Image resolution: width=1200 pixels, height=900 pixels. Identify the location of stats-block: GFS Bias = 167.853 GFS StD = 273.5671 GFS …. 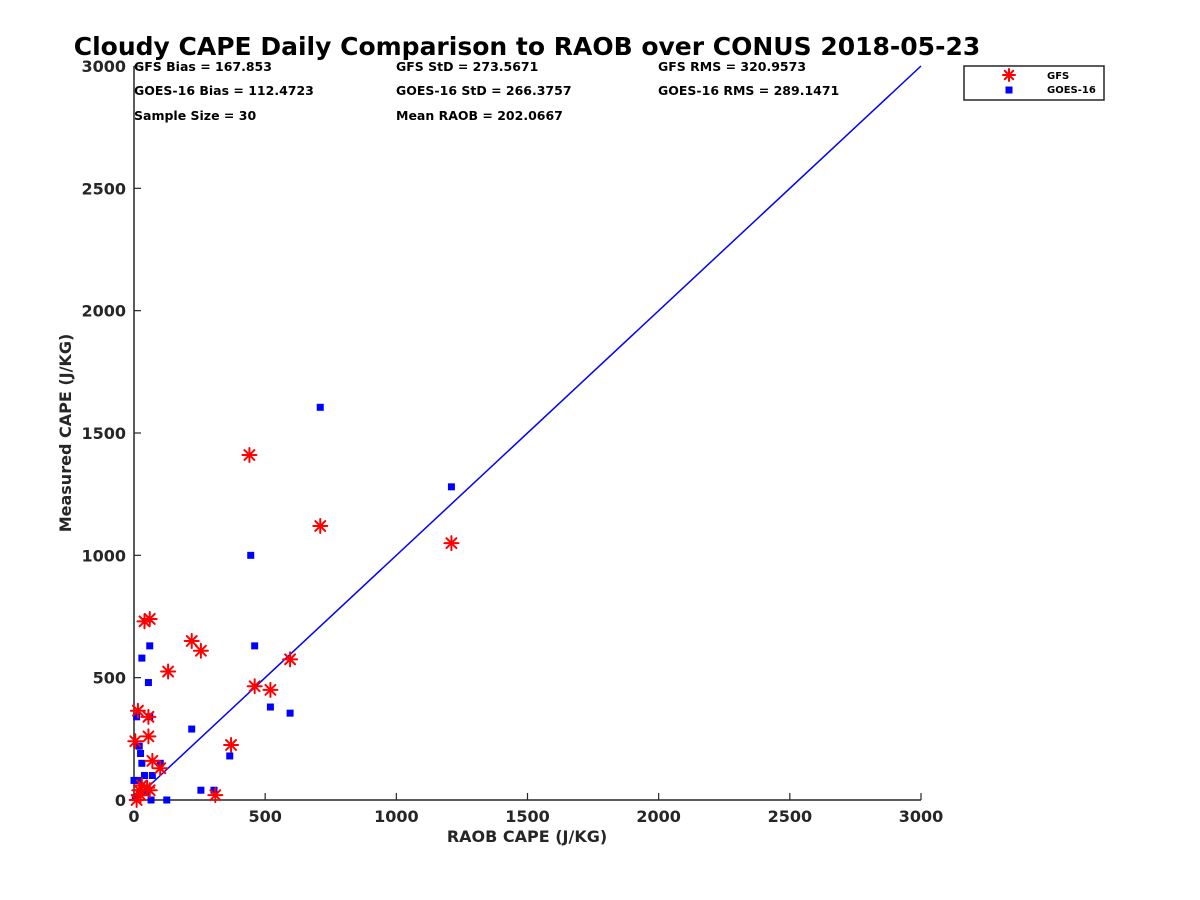
(486, 91).